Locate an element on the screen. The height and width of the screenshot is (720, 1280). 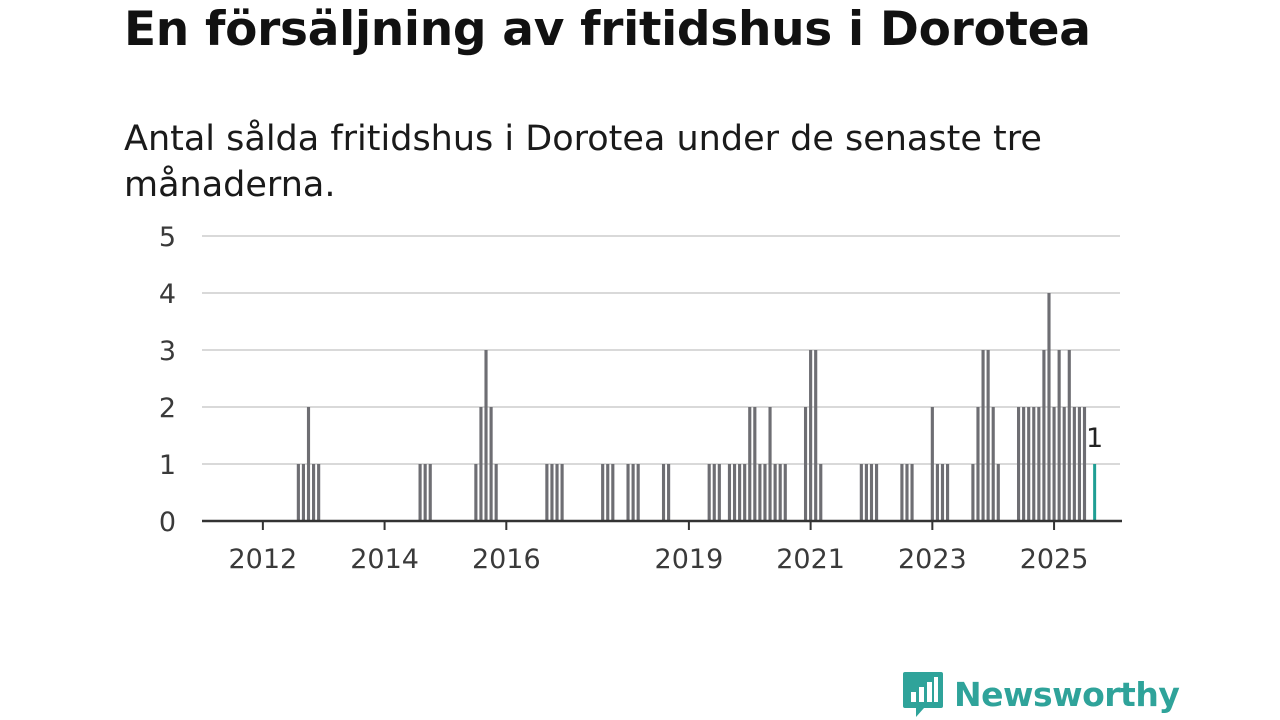
brand-name: Newsworthy is located at coordinates (1067, 694).